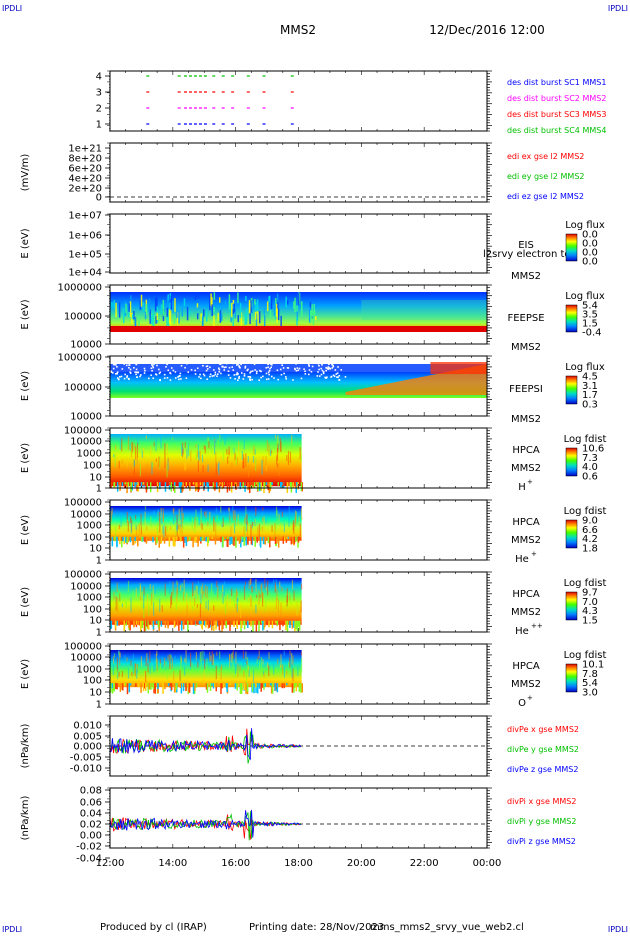 The height and width of the screenshot is (938, 630). Describe the element at coordinates (79, 358) in the screenshot. I see `y-tick-label: 1000000` at that location.